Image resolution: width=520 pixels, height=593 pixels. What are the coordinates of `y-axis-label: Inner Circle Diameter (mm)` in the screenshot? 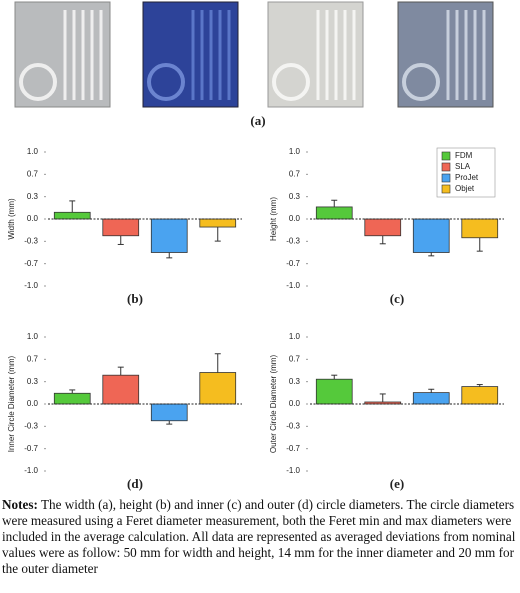 It's located at (11, 403).